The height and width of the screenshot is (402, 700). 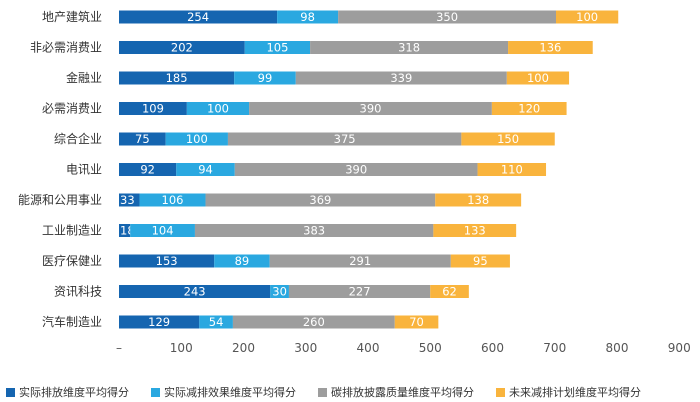 I want to click on category-label: 电讯业, so click(x=84, y=170).